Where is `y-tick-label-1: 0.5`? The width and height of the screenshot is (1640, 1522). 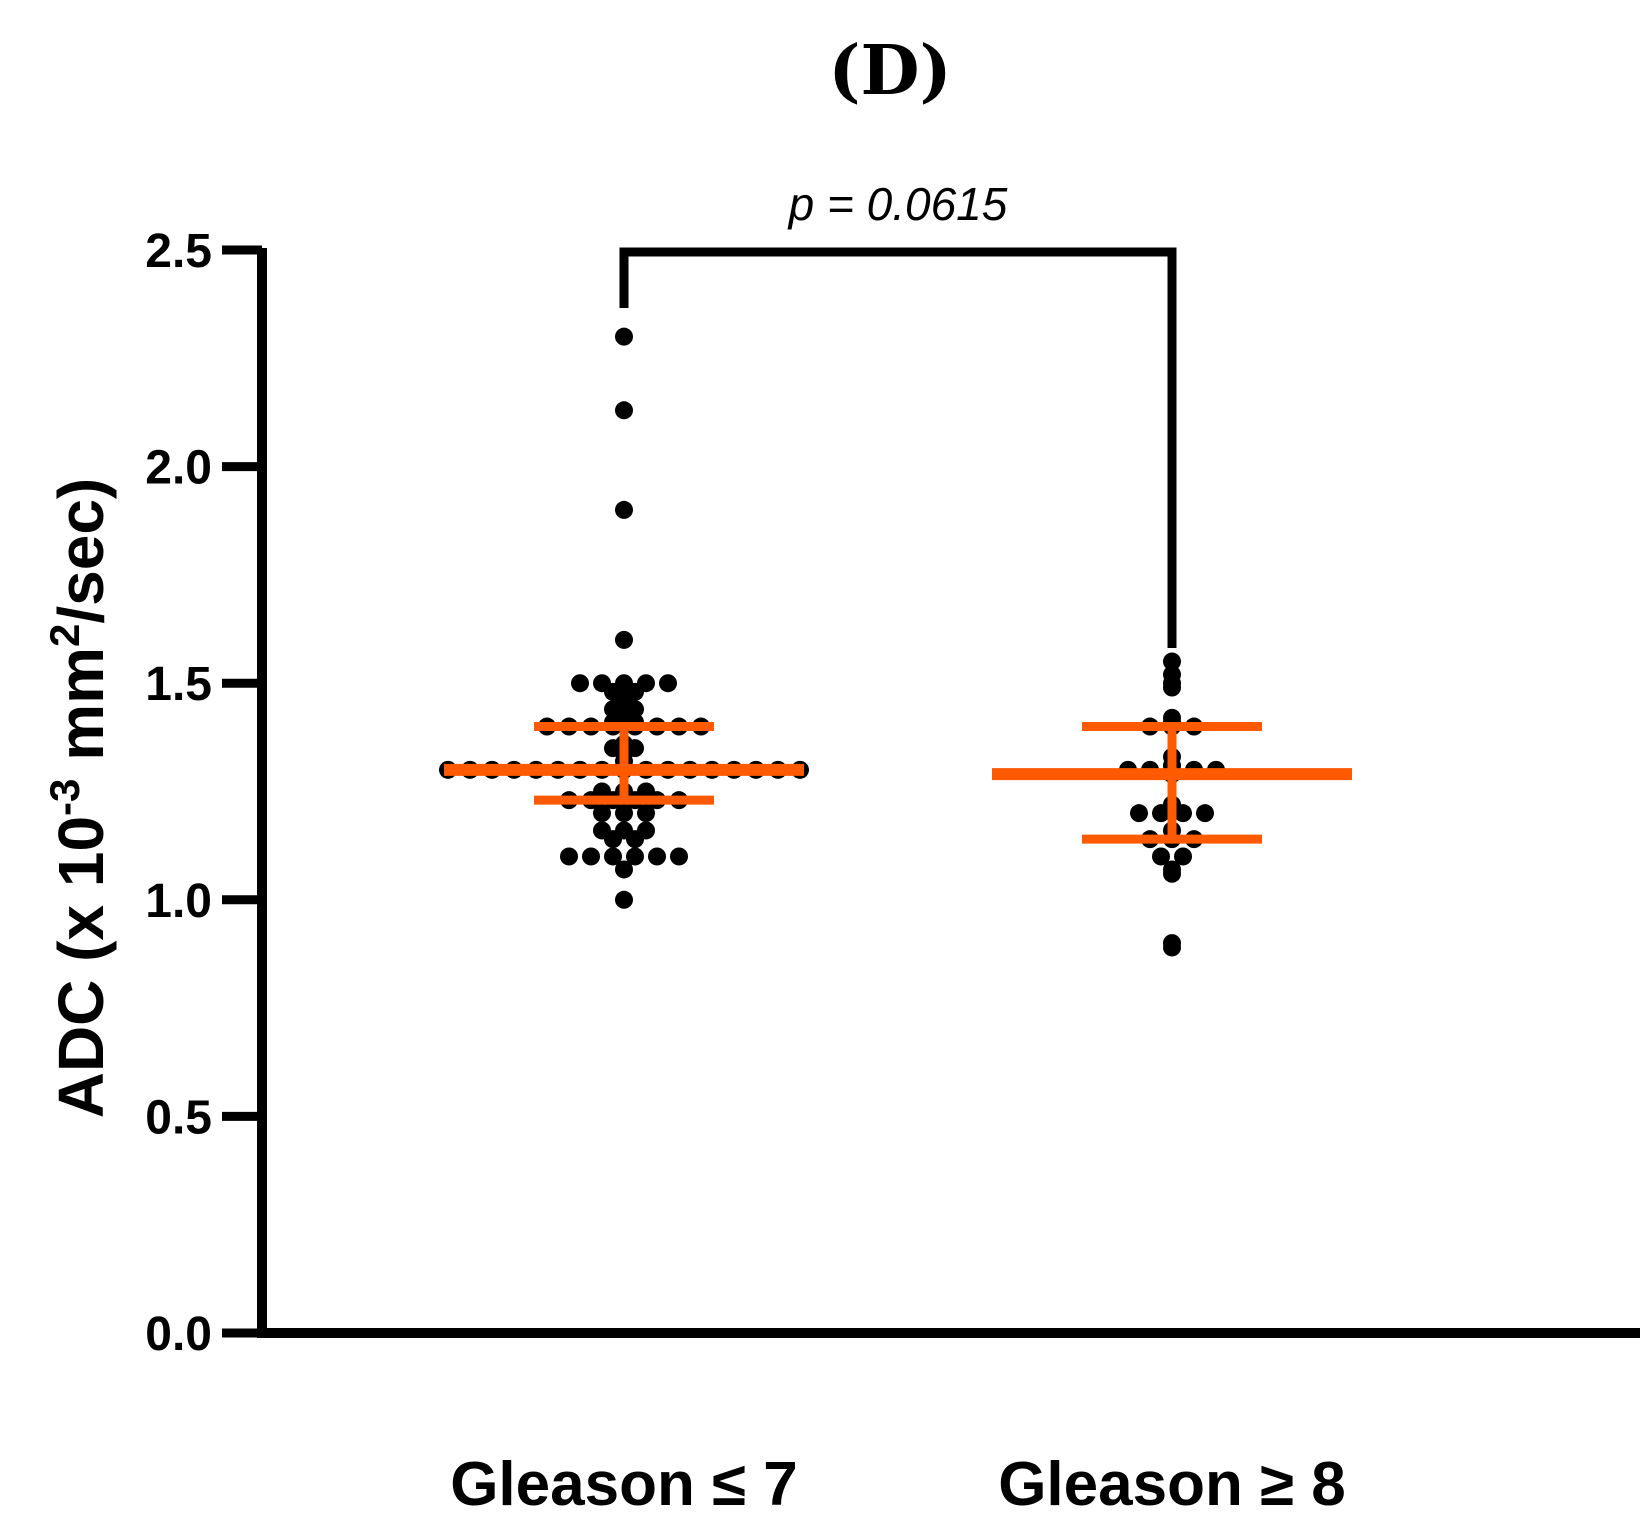
y-tick-label-1: 0.5 is located at coordinates (178, 1117).